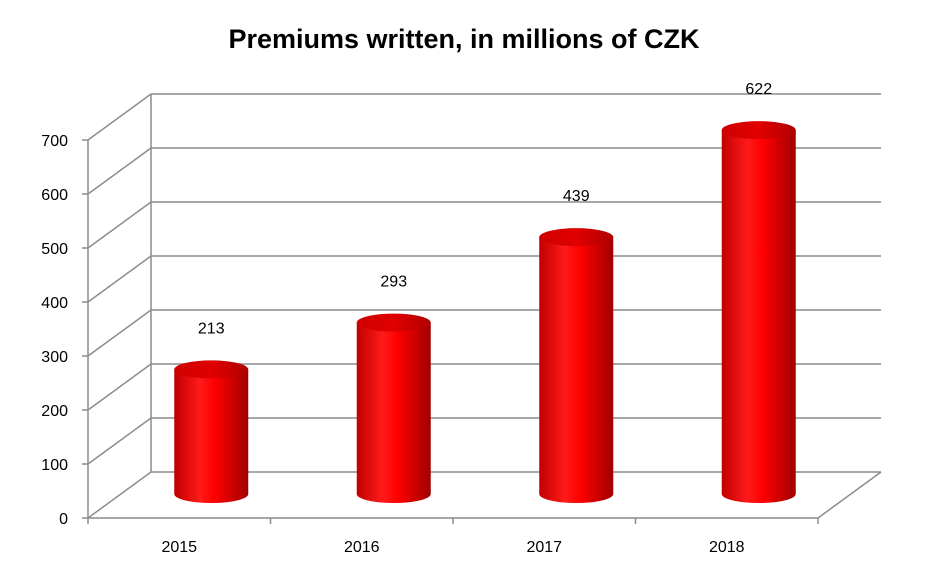 The height and width of the screenshot is (574, 928). What do you see at coordinates (54, 465) in the screenshot?
I see `y-tick-label: 100` at bounding box center [54, 465].